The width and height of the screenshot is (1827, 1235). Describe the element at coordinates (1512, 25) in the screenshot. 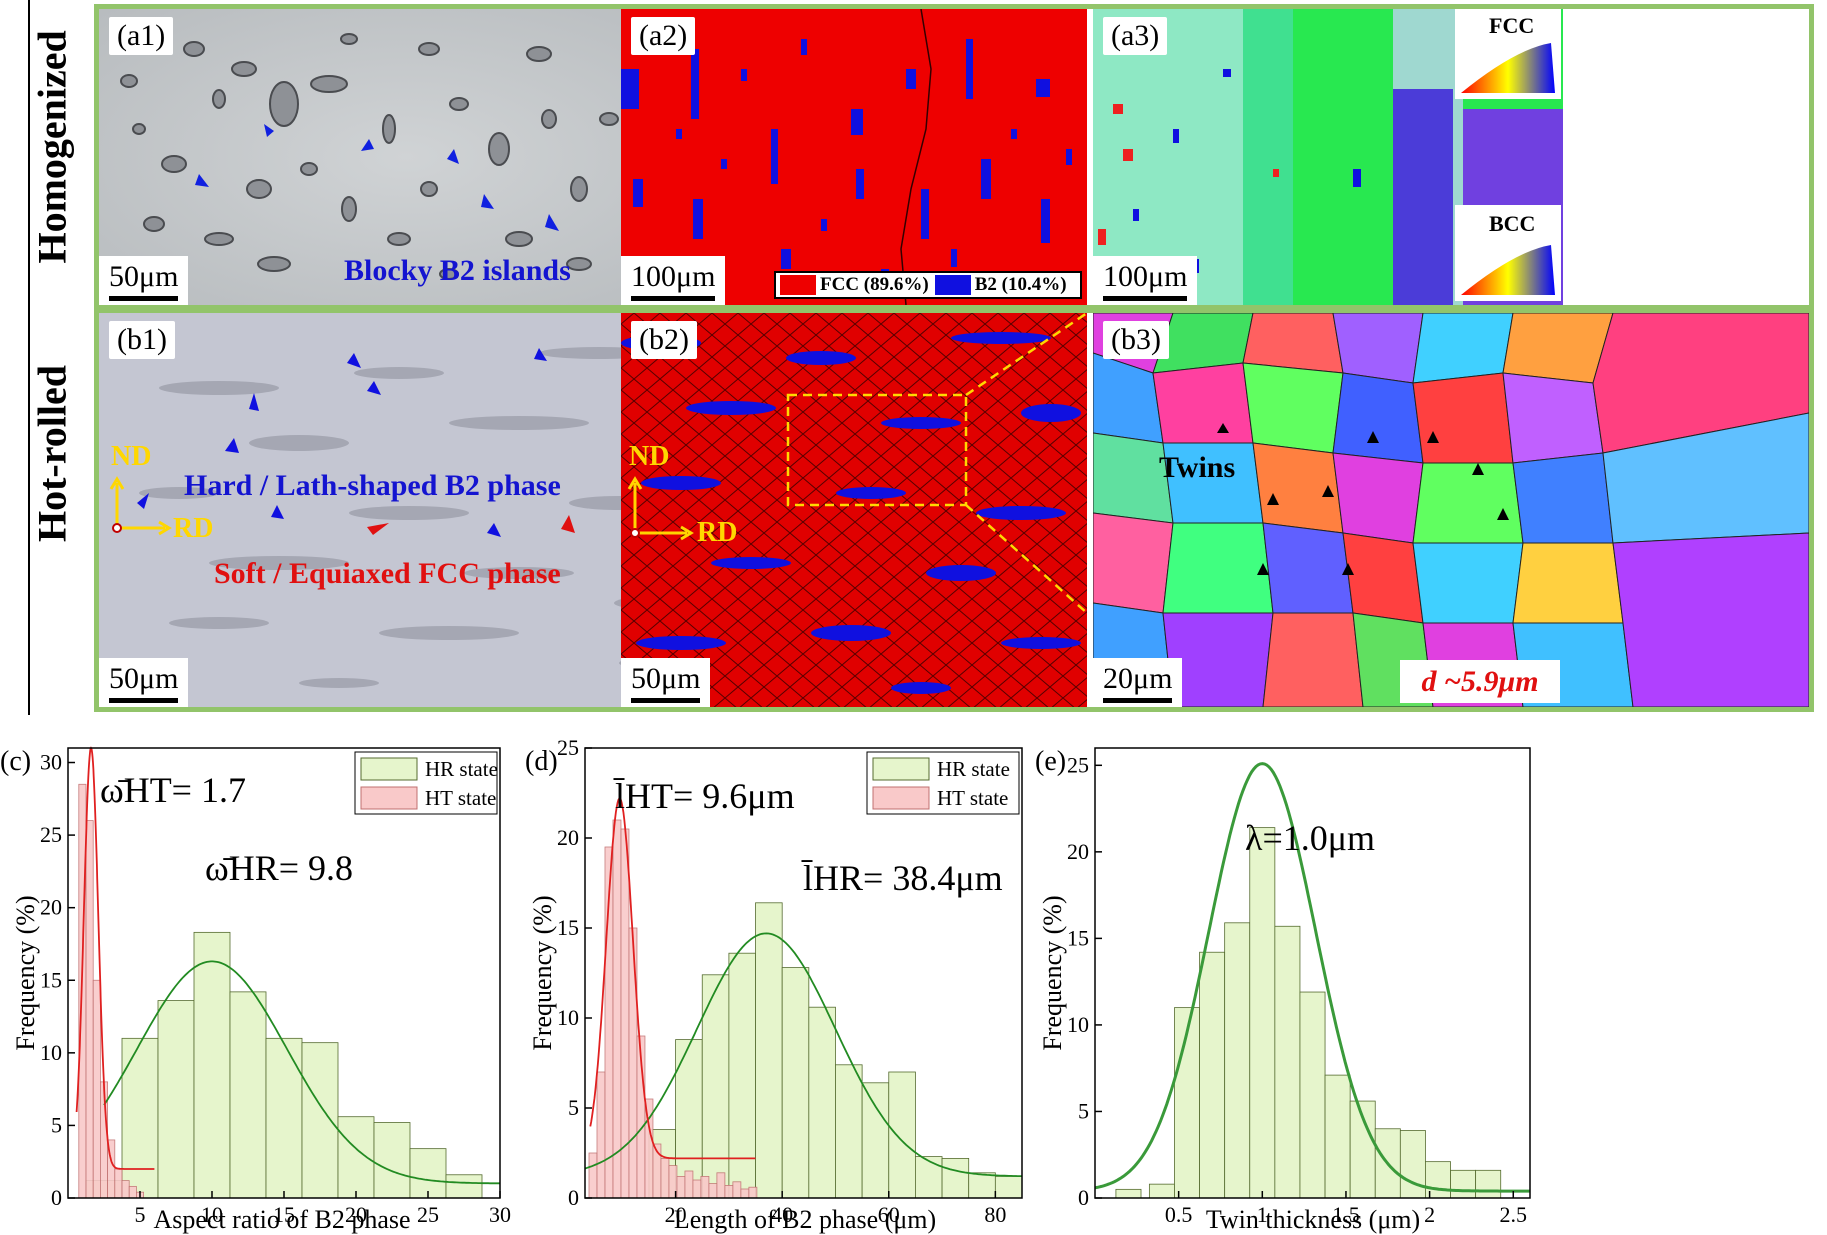

I see `ipf-fcc-label: FCC` at that location.